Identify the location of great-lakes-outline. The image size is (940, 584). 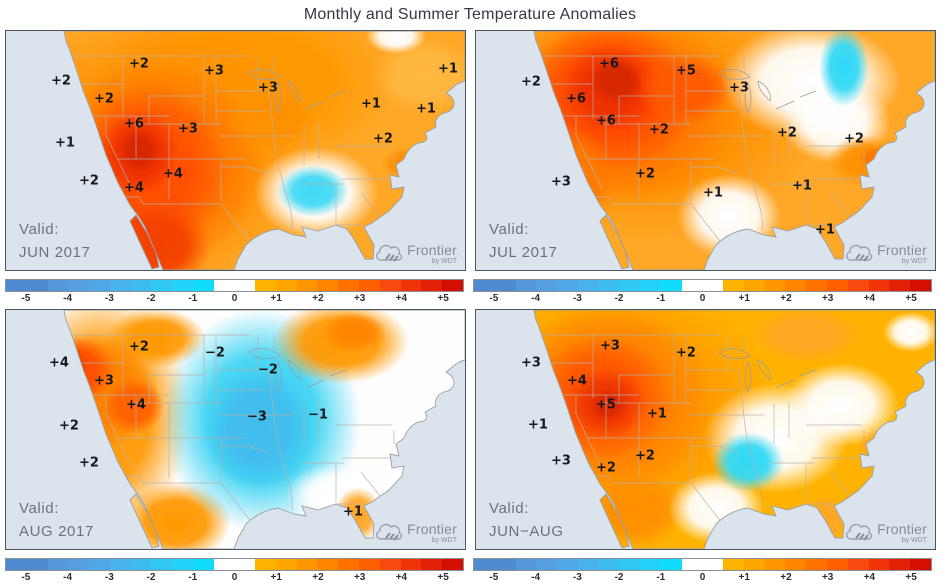
(767, 370).